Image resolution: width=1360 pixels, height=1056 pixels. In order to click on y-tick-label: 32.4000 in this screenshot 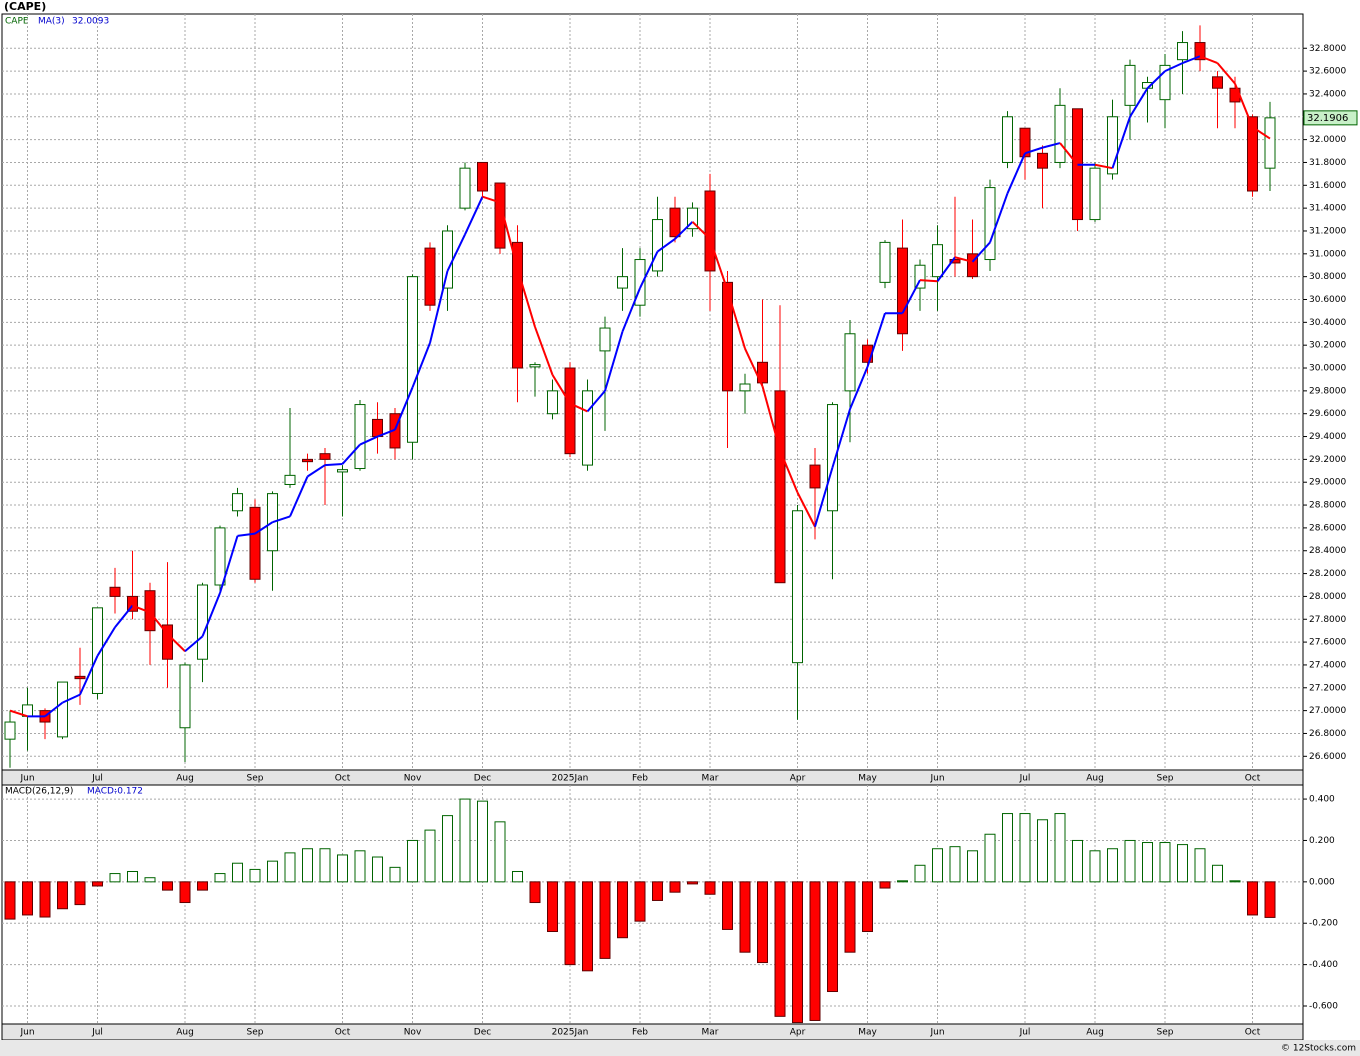, I will do `click(1327, 94)`.